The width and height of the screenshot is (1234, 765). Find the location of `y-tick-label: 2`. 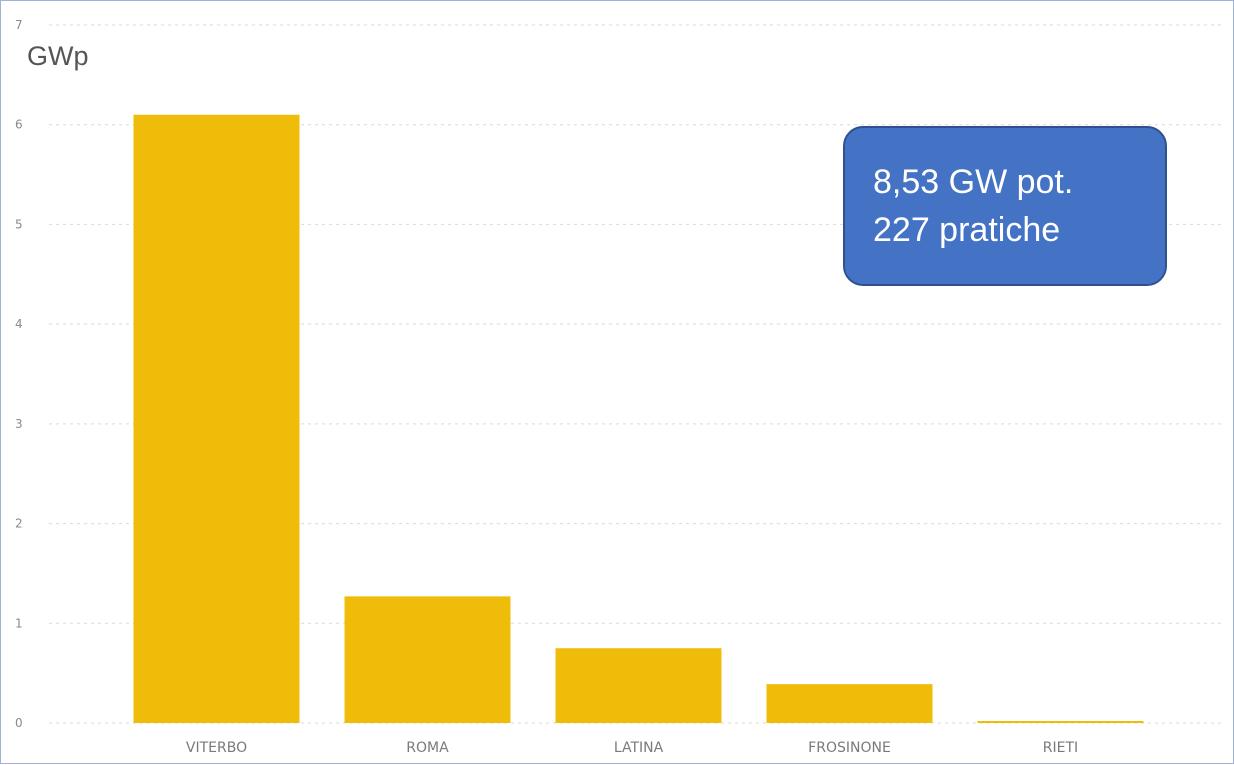

y-tick-label: 2 is located at coordinates (19, 524).